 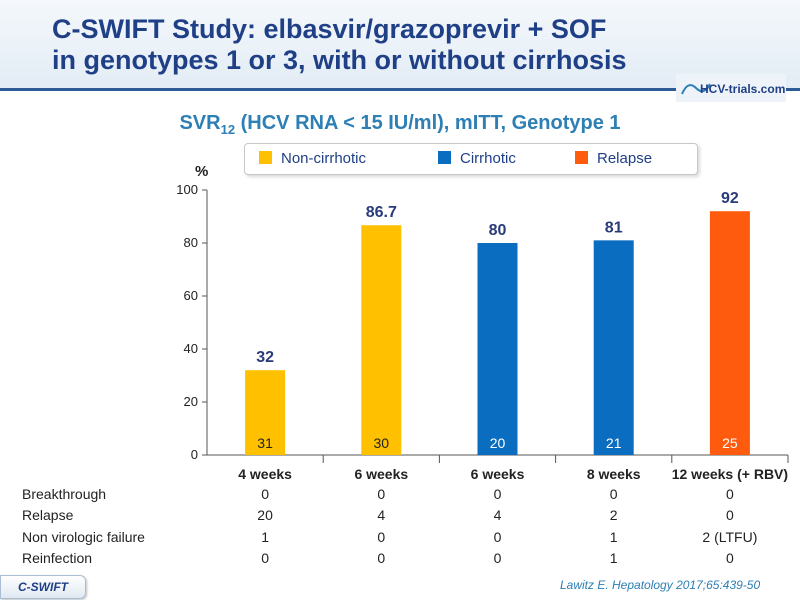 What do you see at coordinates (324, 158) in the screenshot?
I see `legend-label-non-cirrhotic: Non-cirrhotic` at bounding box center [324, 158].